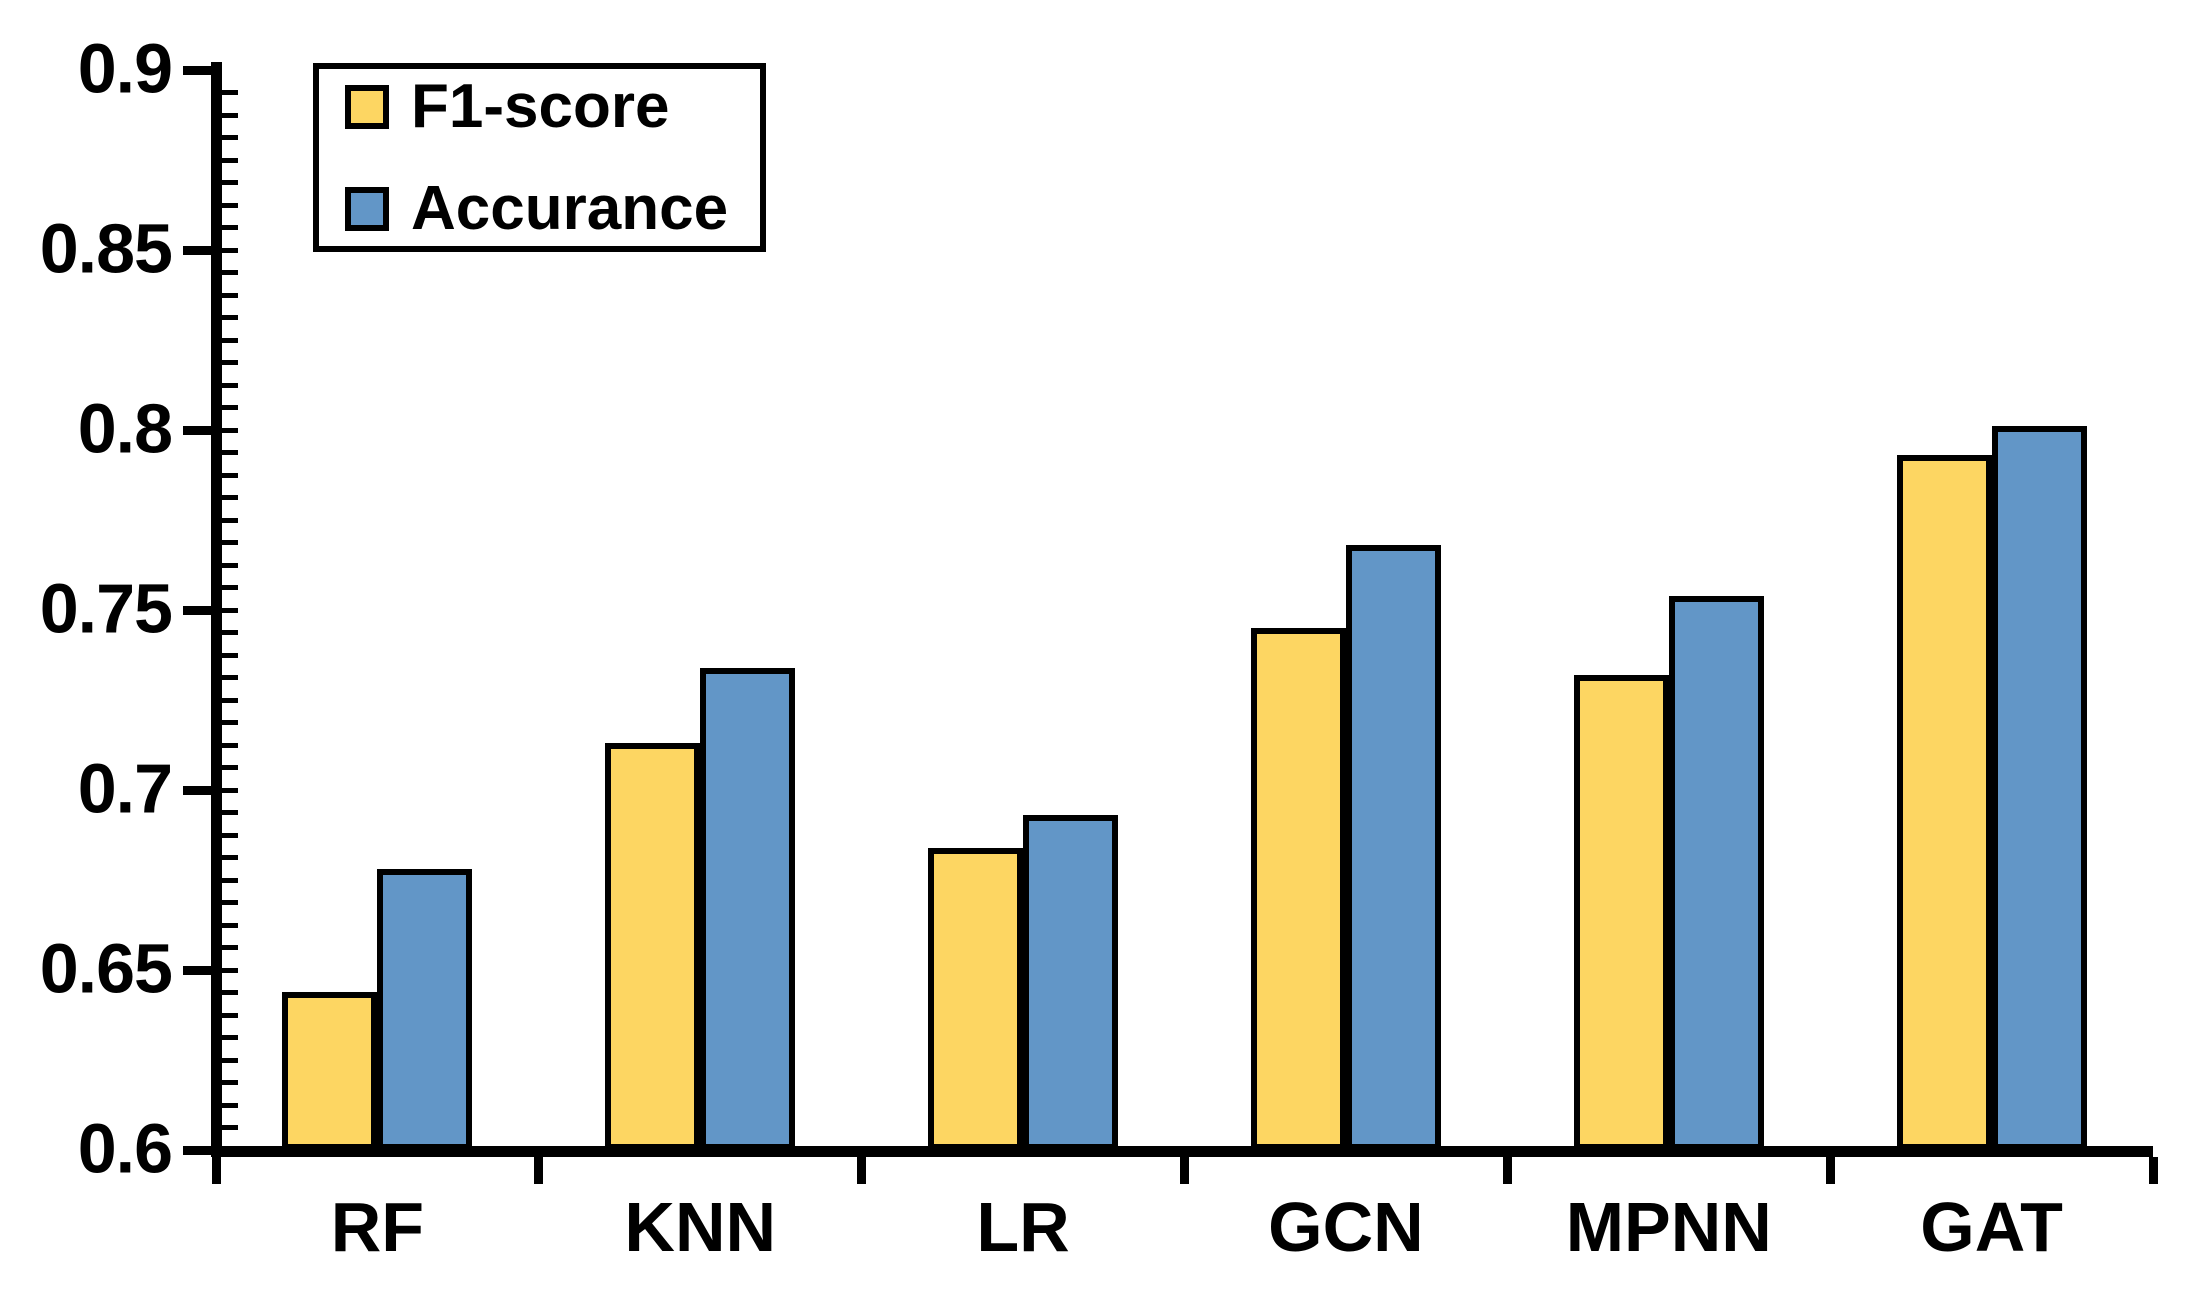  Describe the element at coordinates (367, 208) in the screenshot. I see `legend-swatch-accurance` at that location.